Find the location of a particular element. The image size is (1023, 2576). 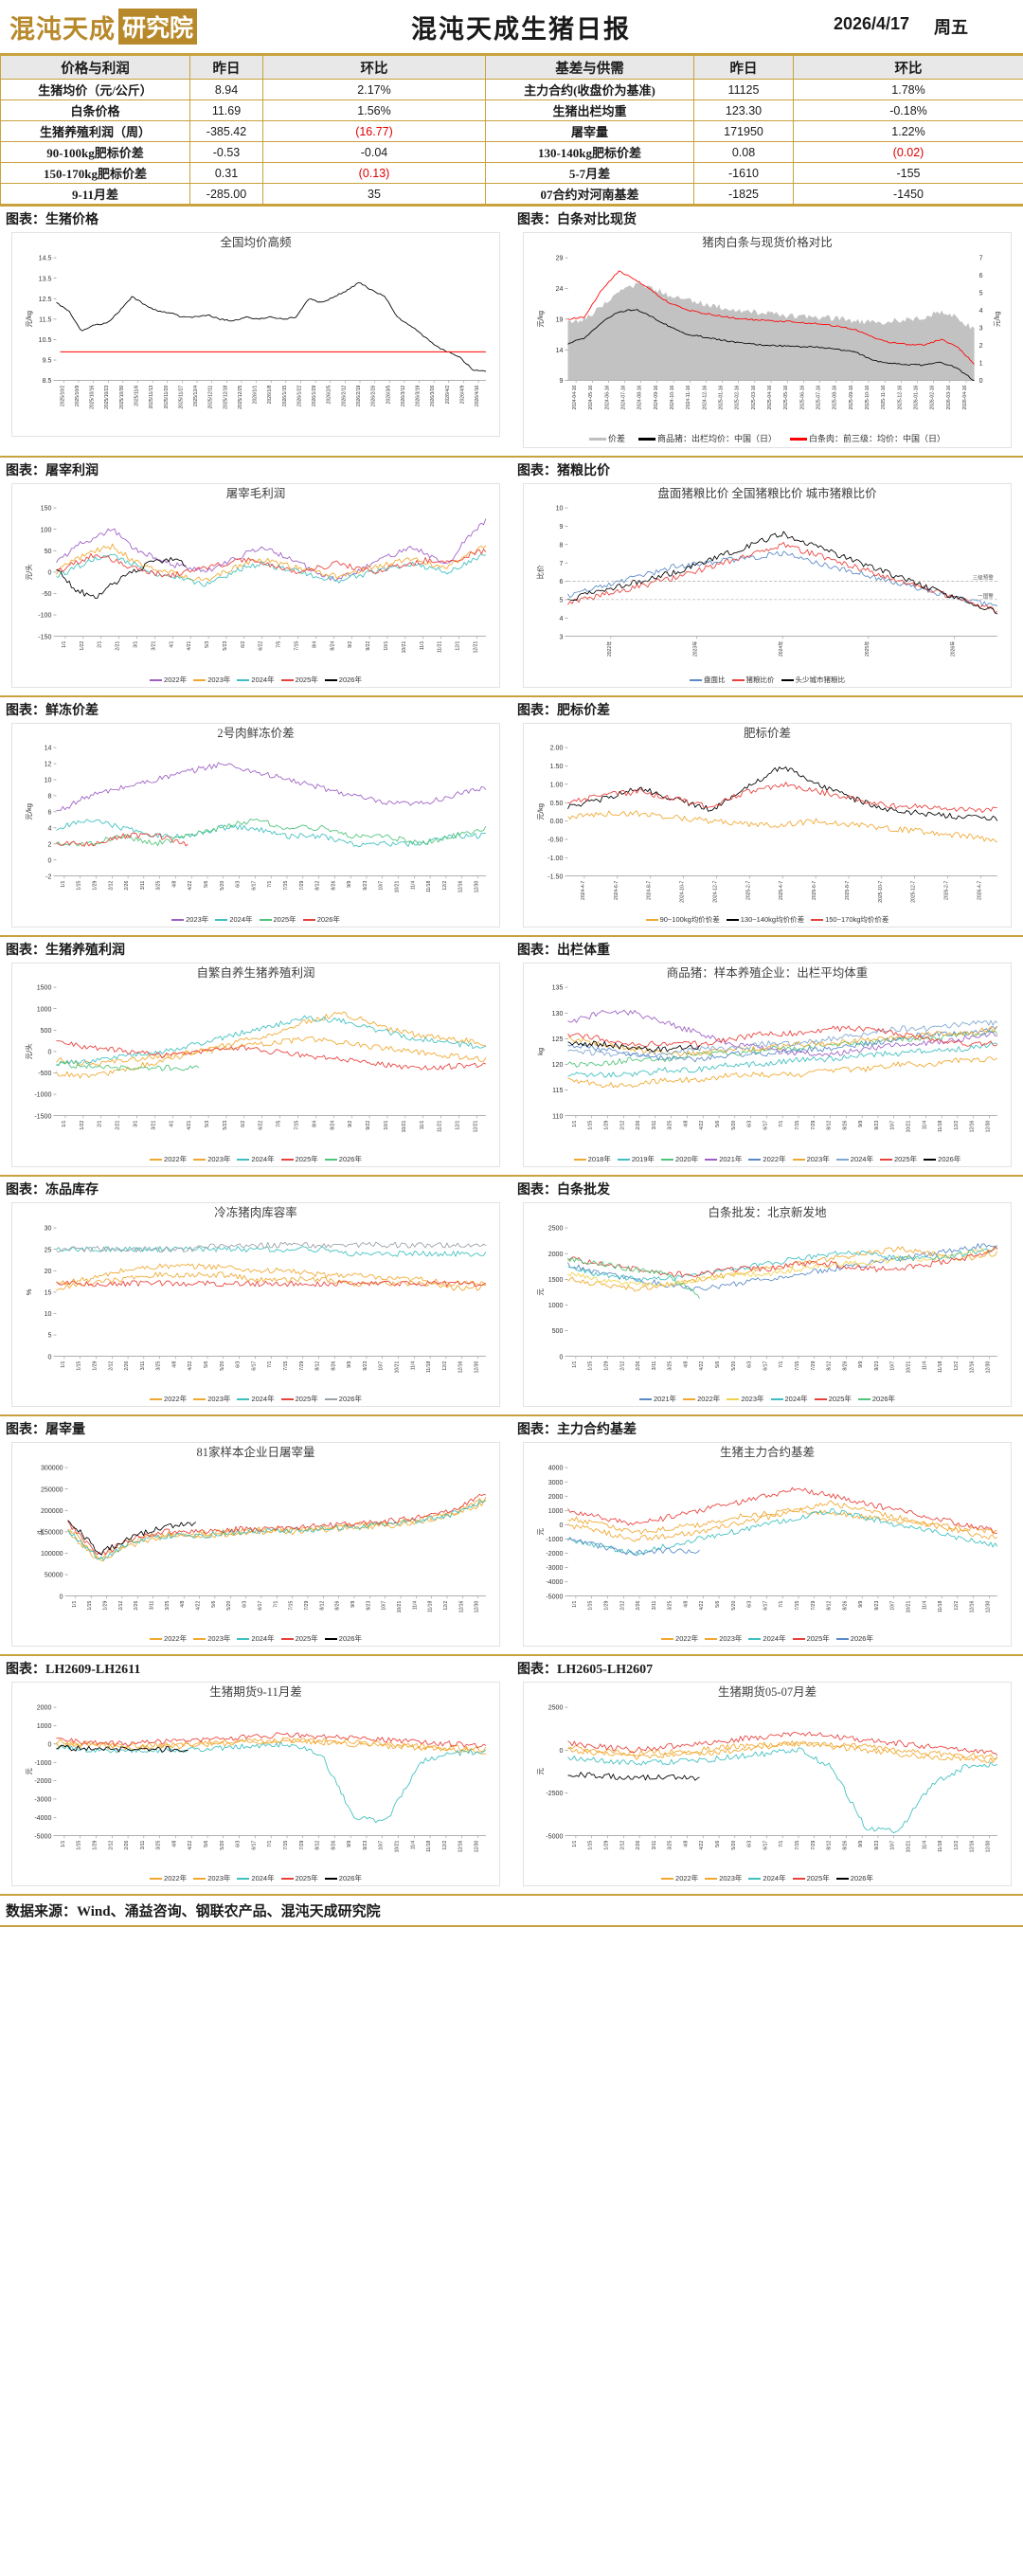

company-logo: 混沌天成 研究院 is located at coordinates (132, 27).